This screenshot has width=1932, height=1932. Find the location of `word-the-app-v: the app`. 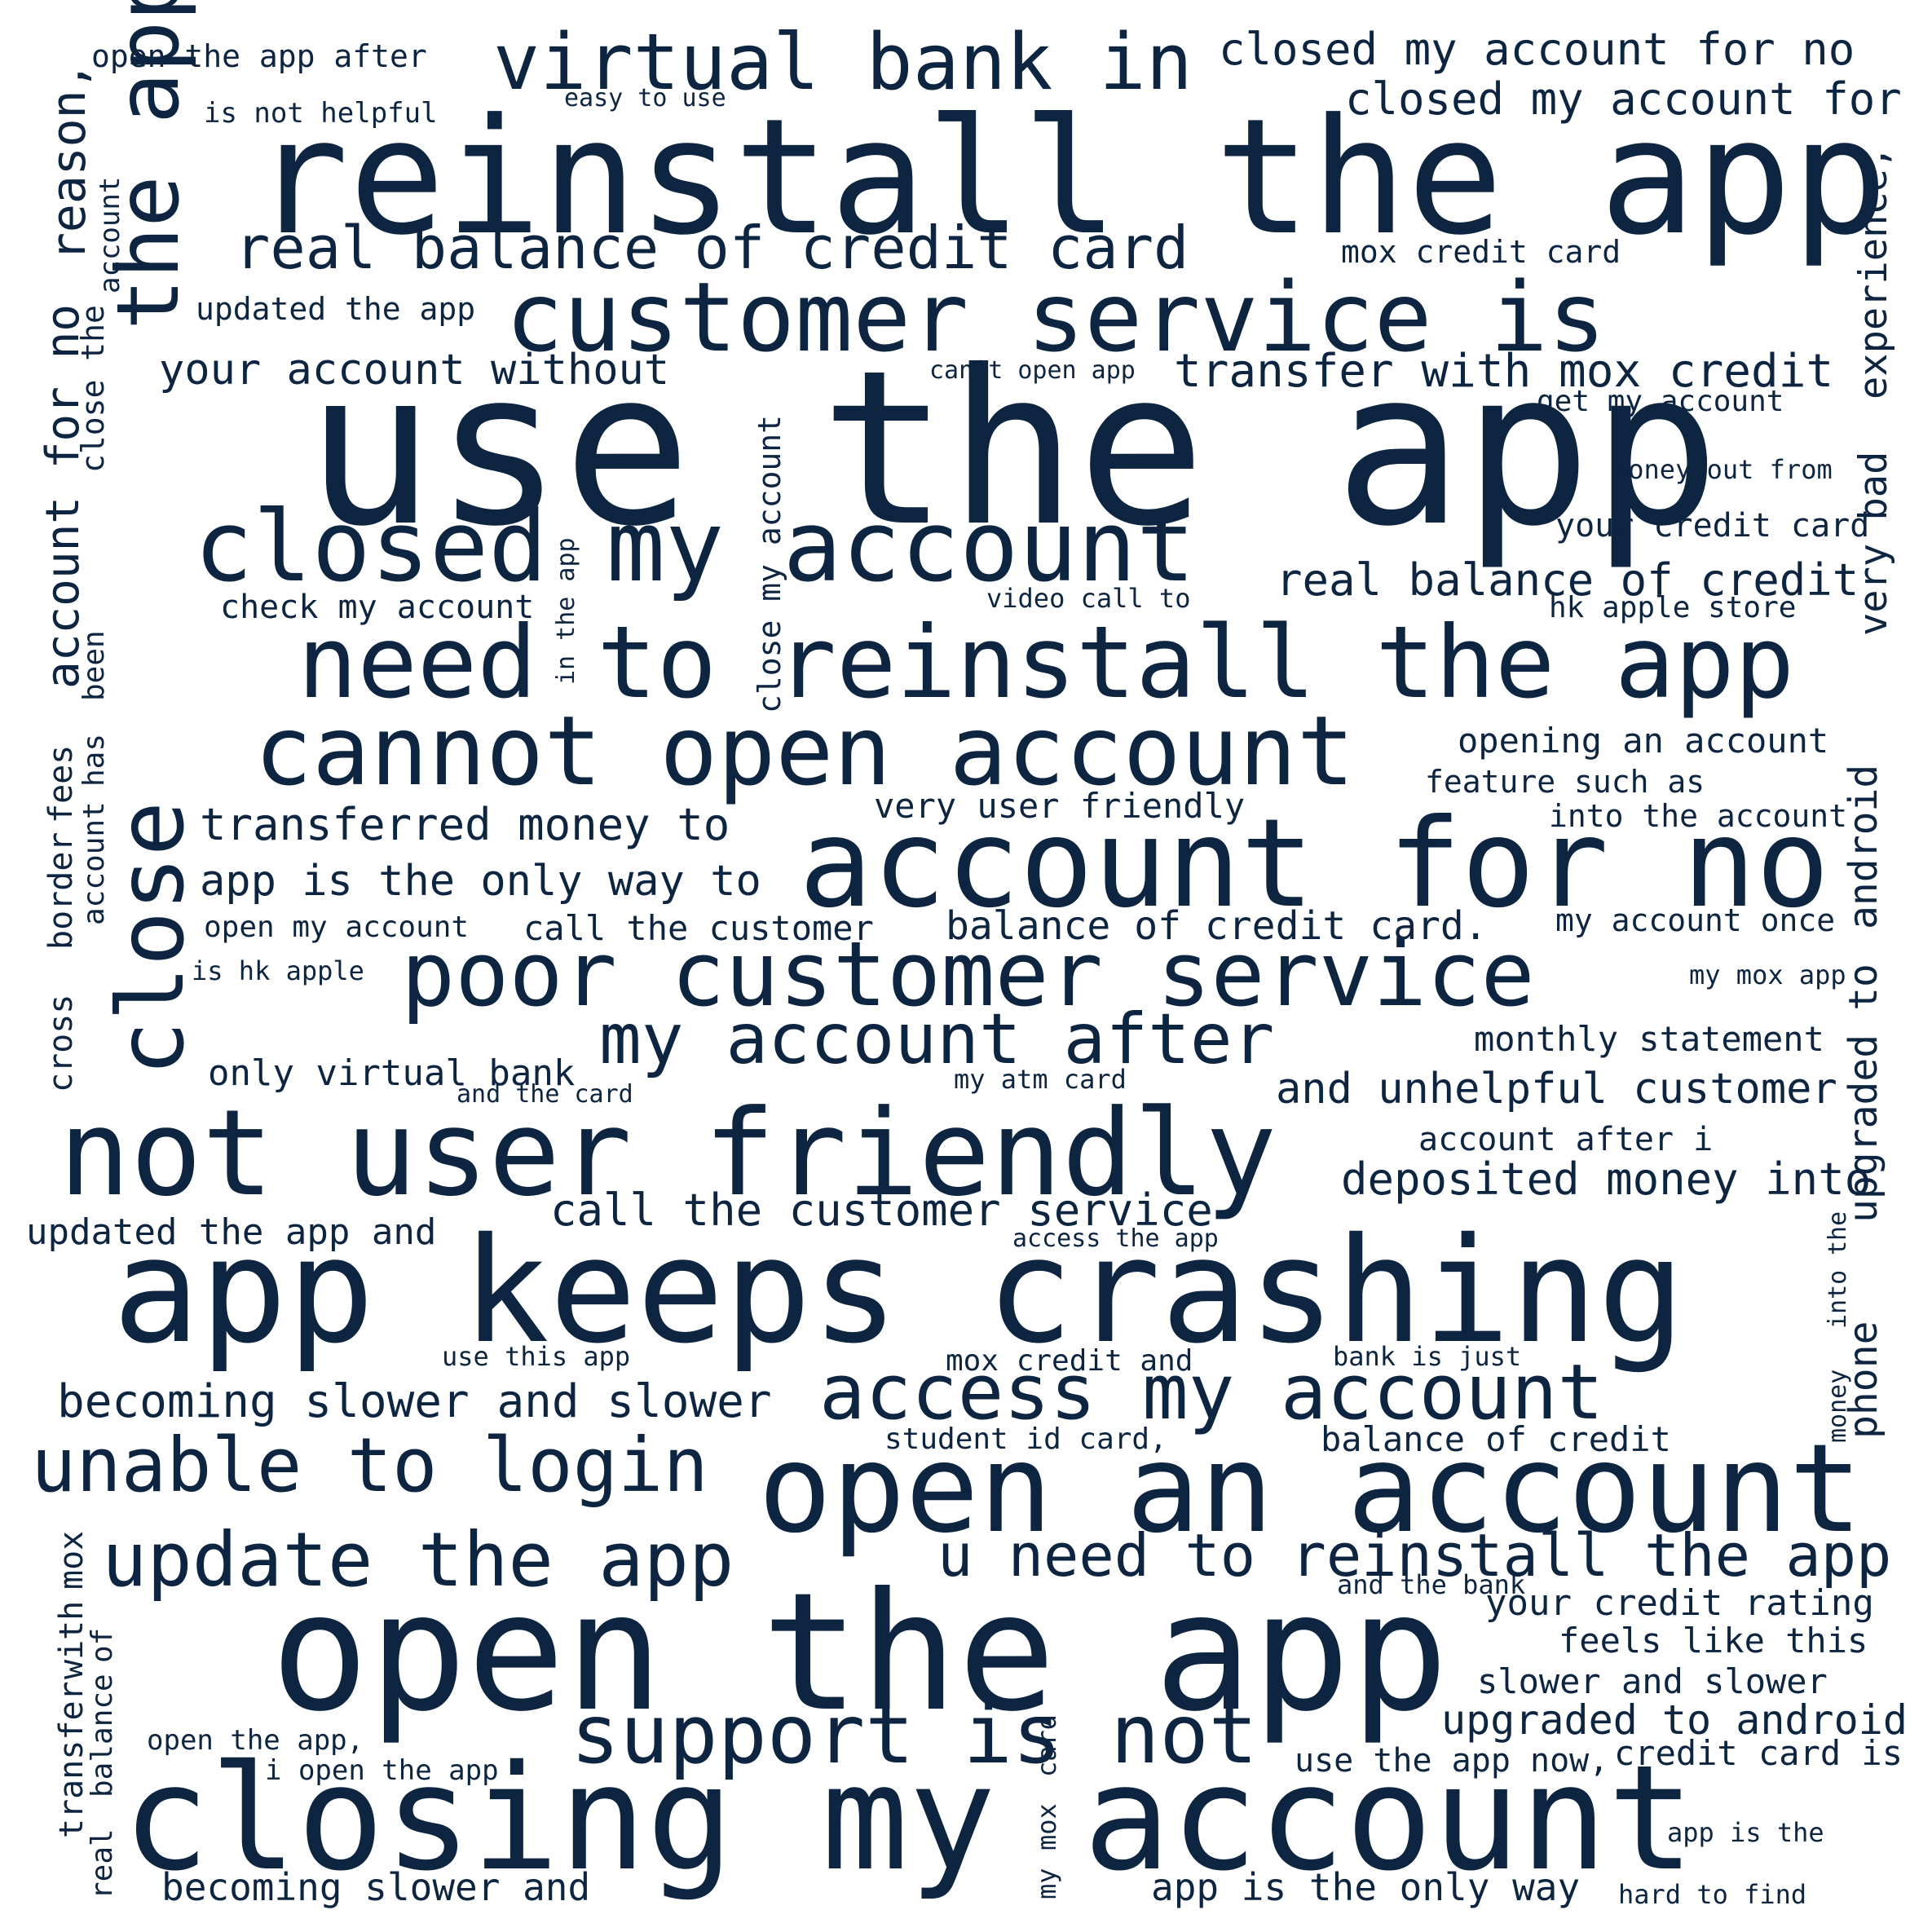

word-the-app-v: the app is located at coordinates (148, 165).